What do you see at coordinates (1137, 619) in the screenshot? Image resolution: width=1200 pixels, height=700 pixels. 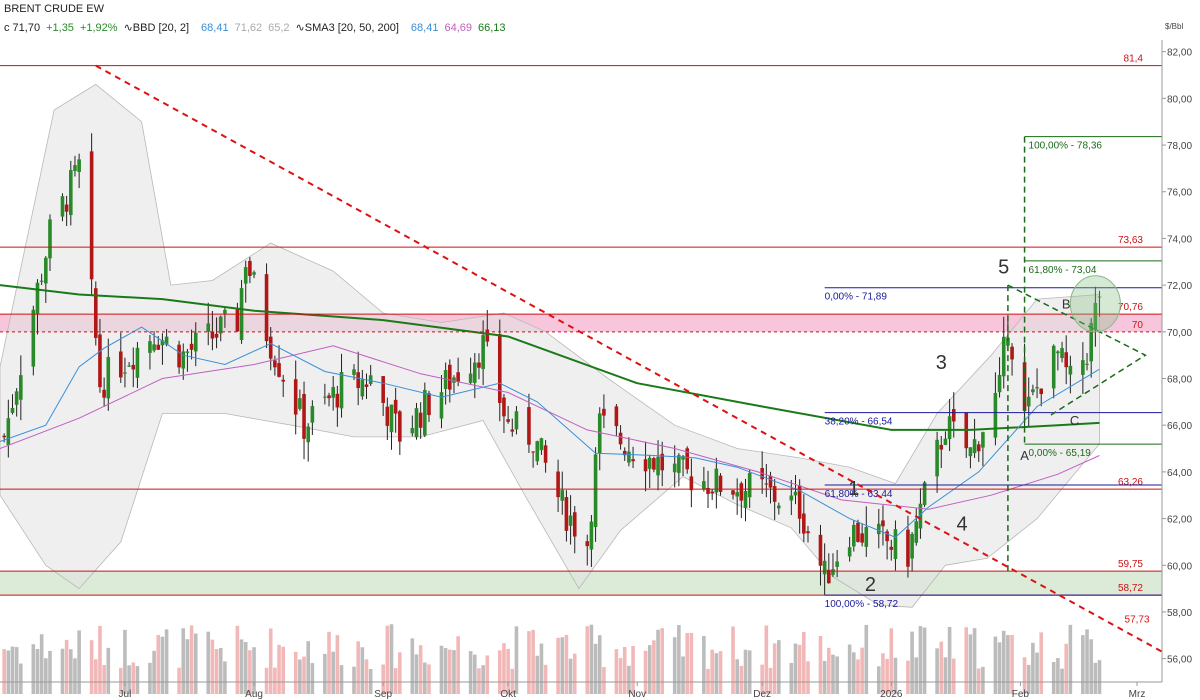 I see `downtrend-label: 57,73` at bounding box center [1137, 619].